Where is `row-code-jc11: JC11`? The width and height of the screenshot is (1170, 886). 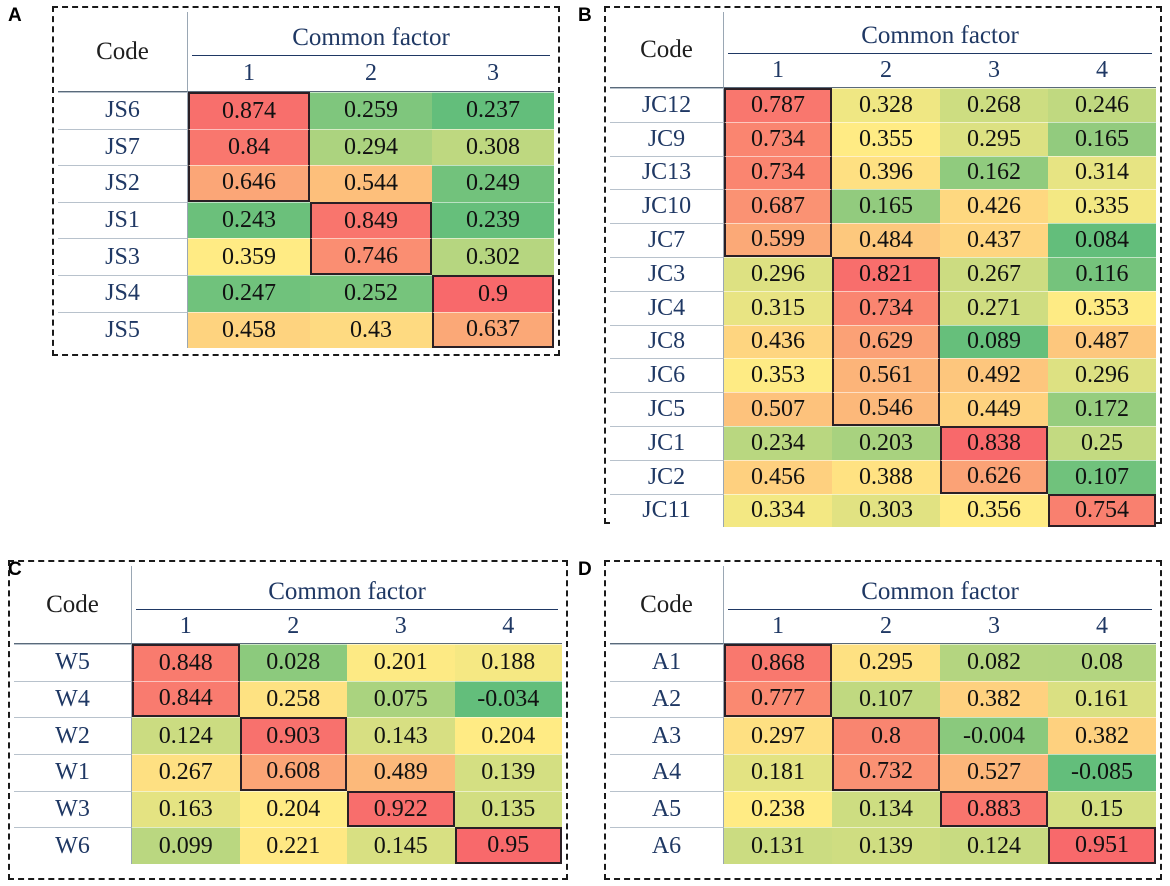
row-code-jc11: JC11 is located at coordinates (667, 510).